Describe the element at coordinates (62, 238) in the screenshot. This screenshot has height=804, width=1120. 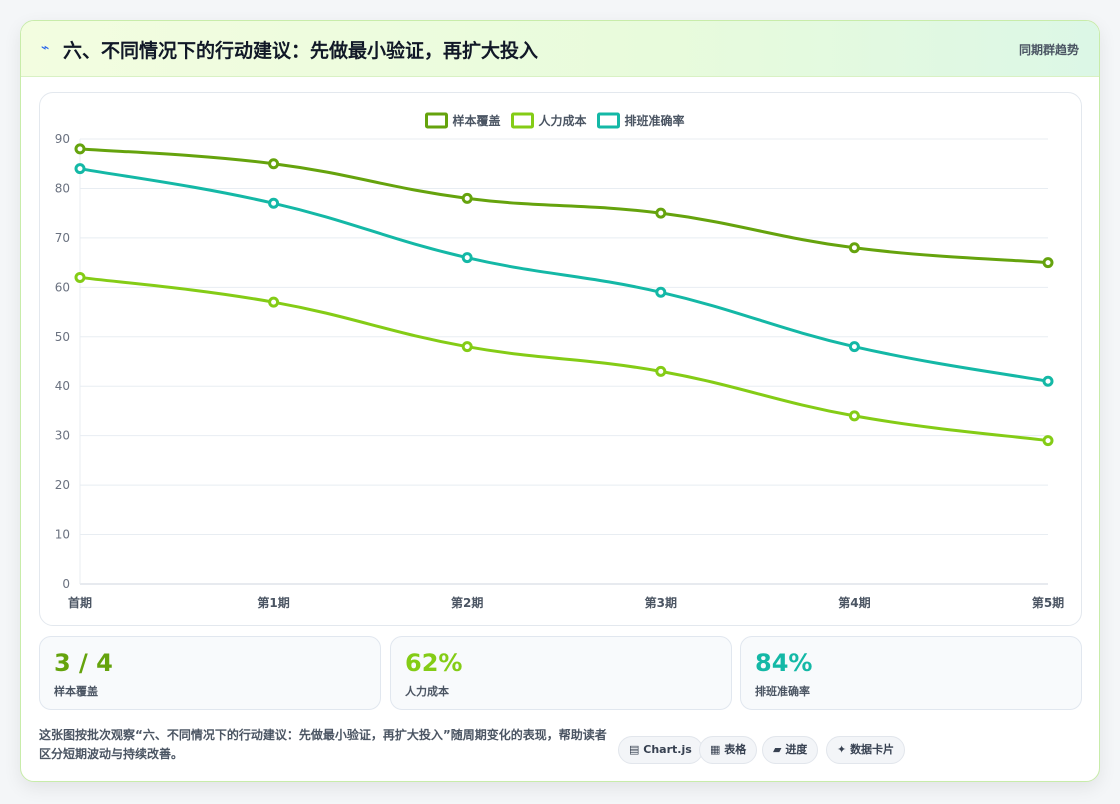
I see `y-tick-label: 70` at that location.